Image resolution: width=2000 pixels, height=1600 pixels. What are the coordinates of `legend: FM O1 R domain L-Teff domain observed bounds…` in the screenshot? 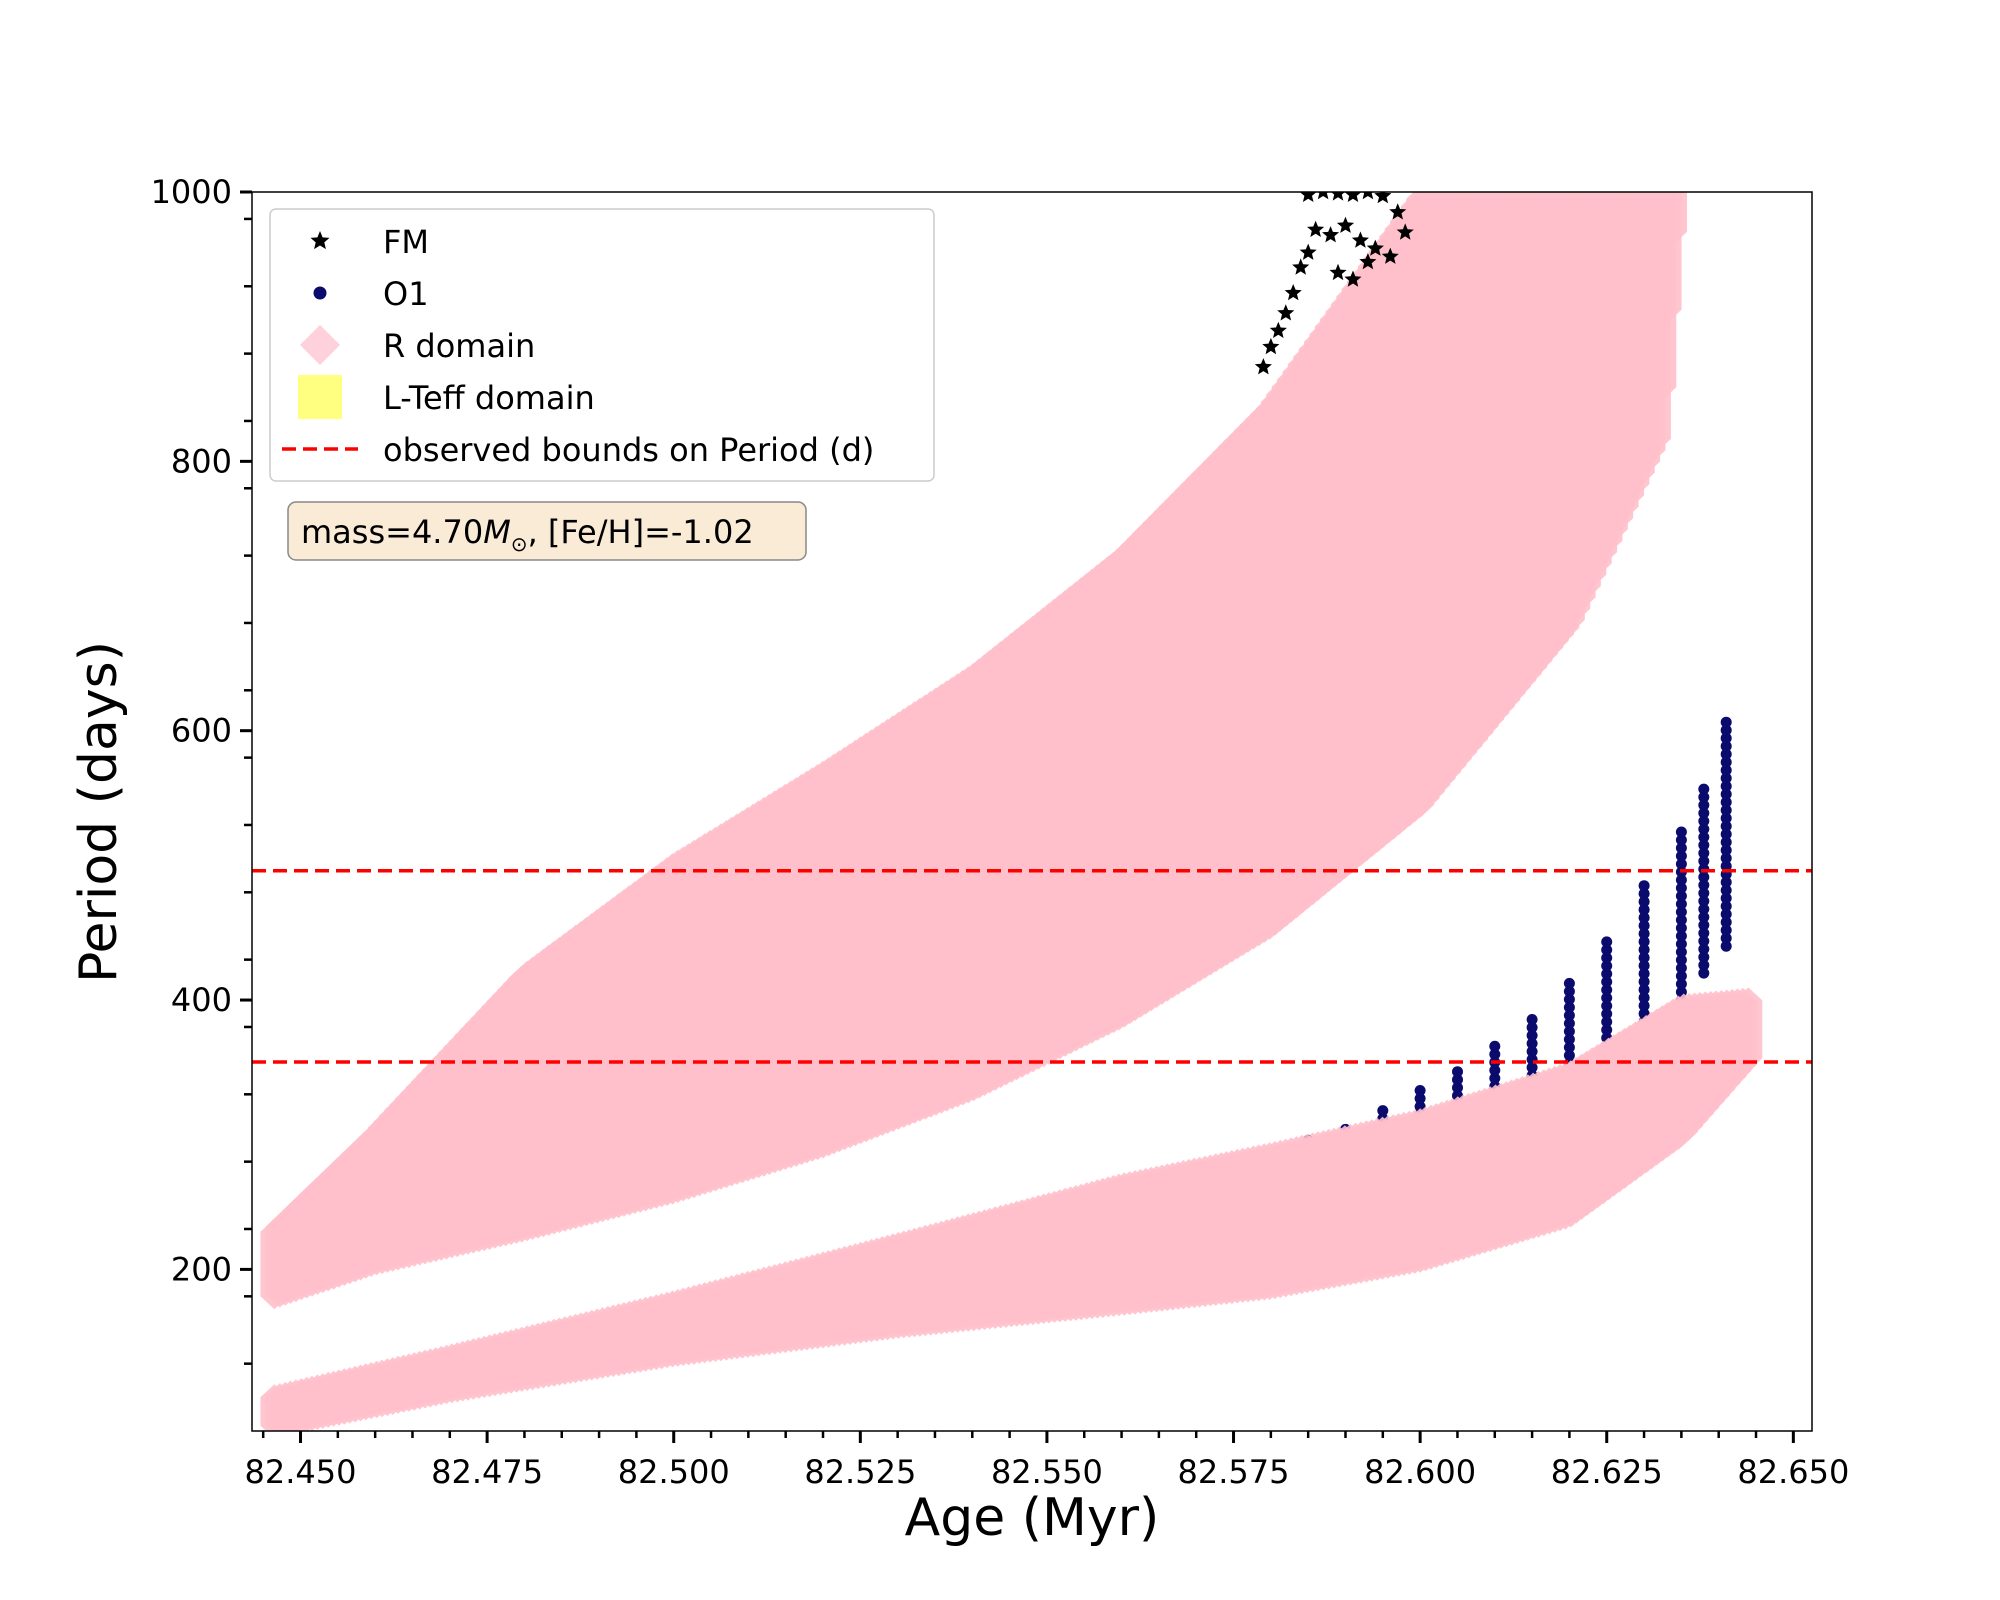 It's located at (602, 345).